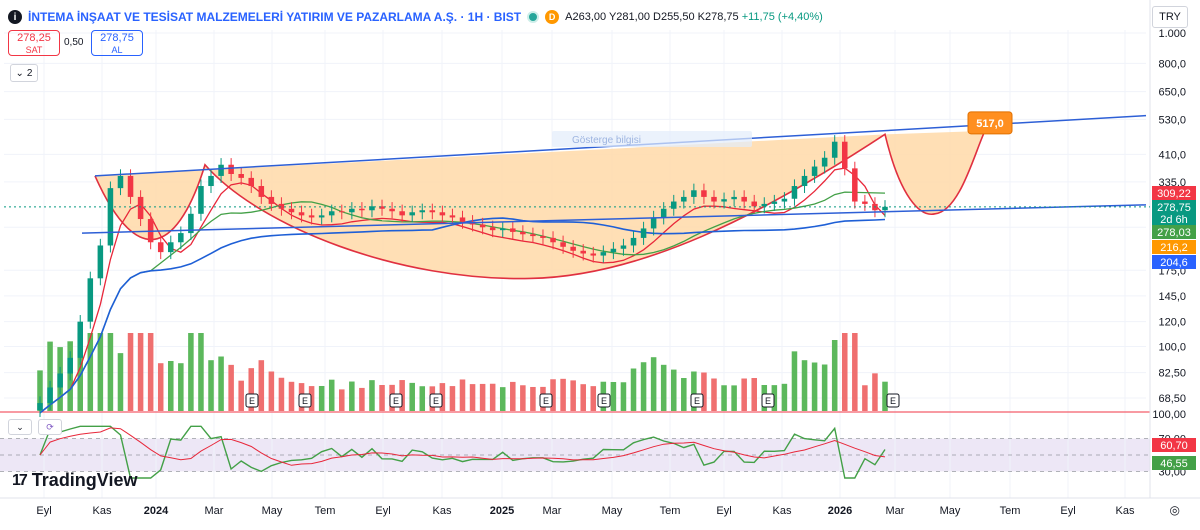 The width and height of the screenshot is (1200, 530). Describe the element at coordinates (50, 427) in the screenshot. I see `refresh-oscillator-button: ⟳` at that location.